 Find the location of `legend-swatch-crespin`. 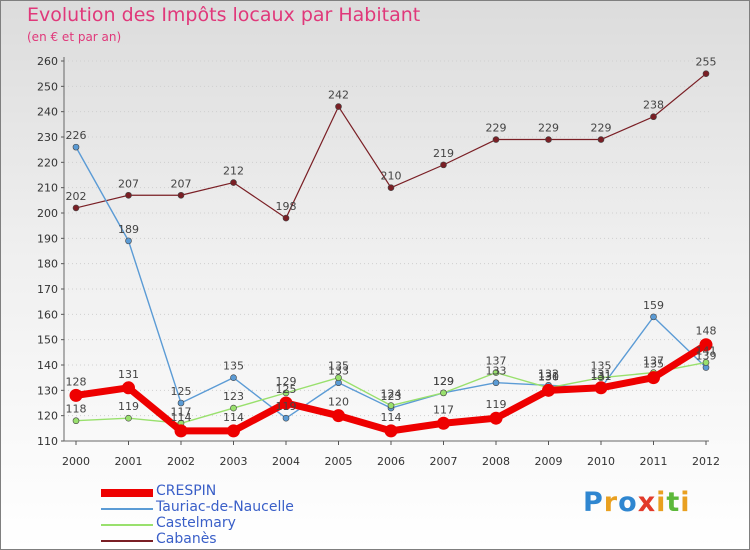

legend-swatch-crespin is located at coordinates (127, 493).